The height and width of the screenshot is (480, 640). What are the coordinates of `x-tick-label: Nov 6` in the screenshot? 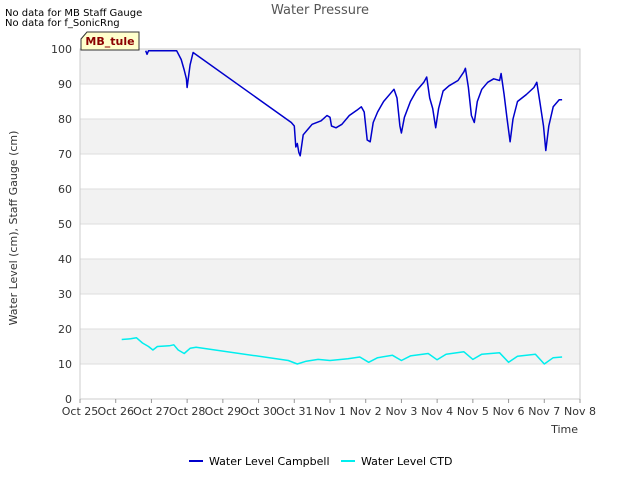 It's located at (509, 411).